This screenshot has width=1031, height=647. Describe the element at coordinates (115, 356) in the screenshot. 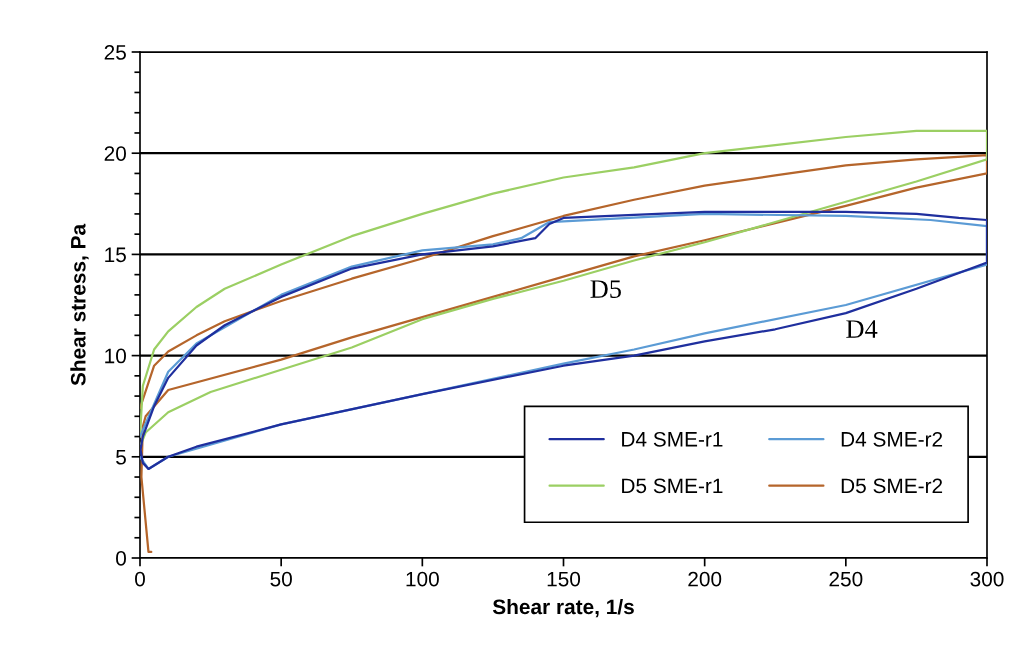

I see `y-tick-label: 10` at that location.